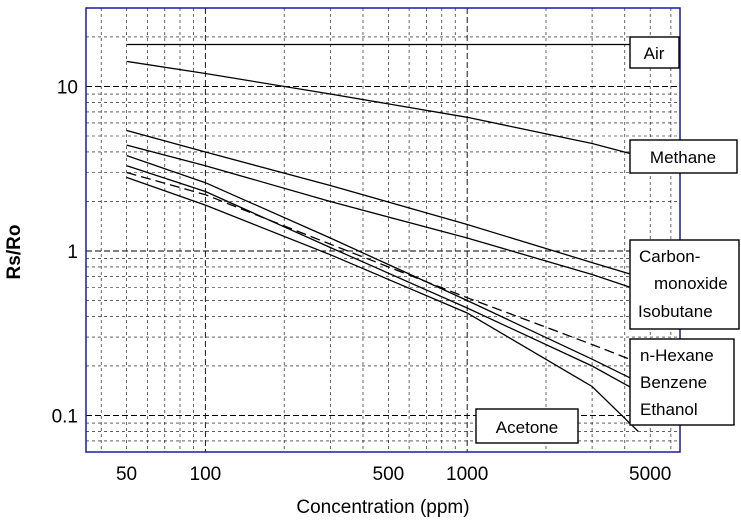  What do you see at coordinates (677, 355) in the screenshot?
I see `svg-text: n-Hexane` at bounding box center [677, 355].